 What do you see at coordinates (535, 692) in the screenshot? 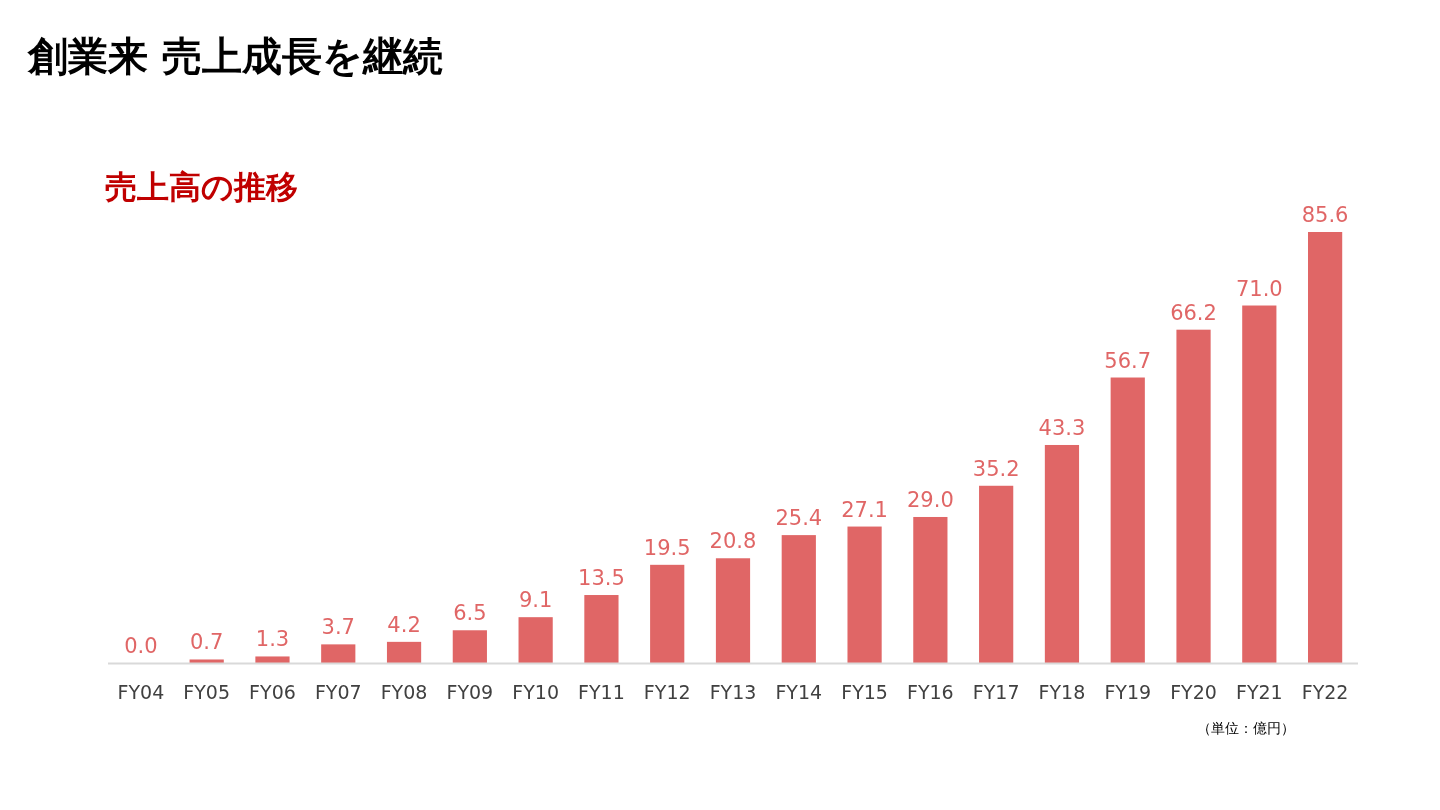
I see `x-tick-label: FY10` at bounding box center [535, 692].